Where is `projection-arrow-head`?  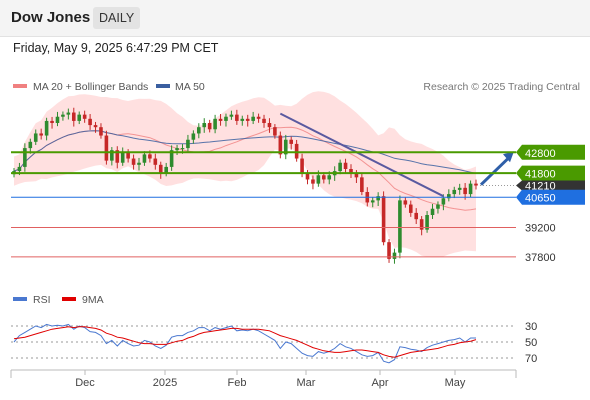 projection-arrow-head is located at coordinates (508, 157).